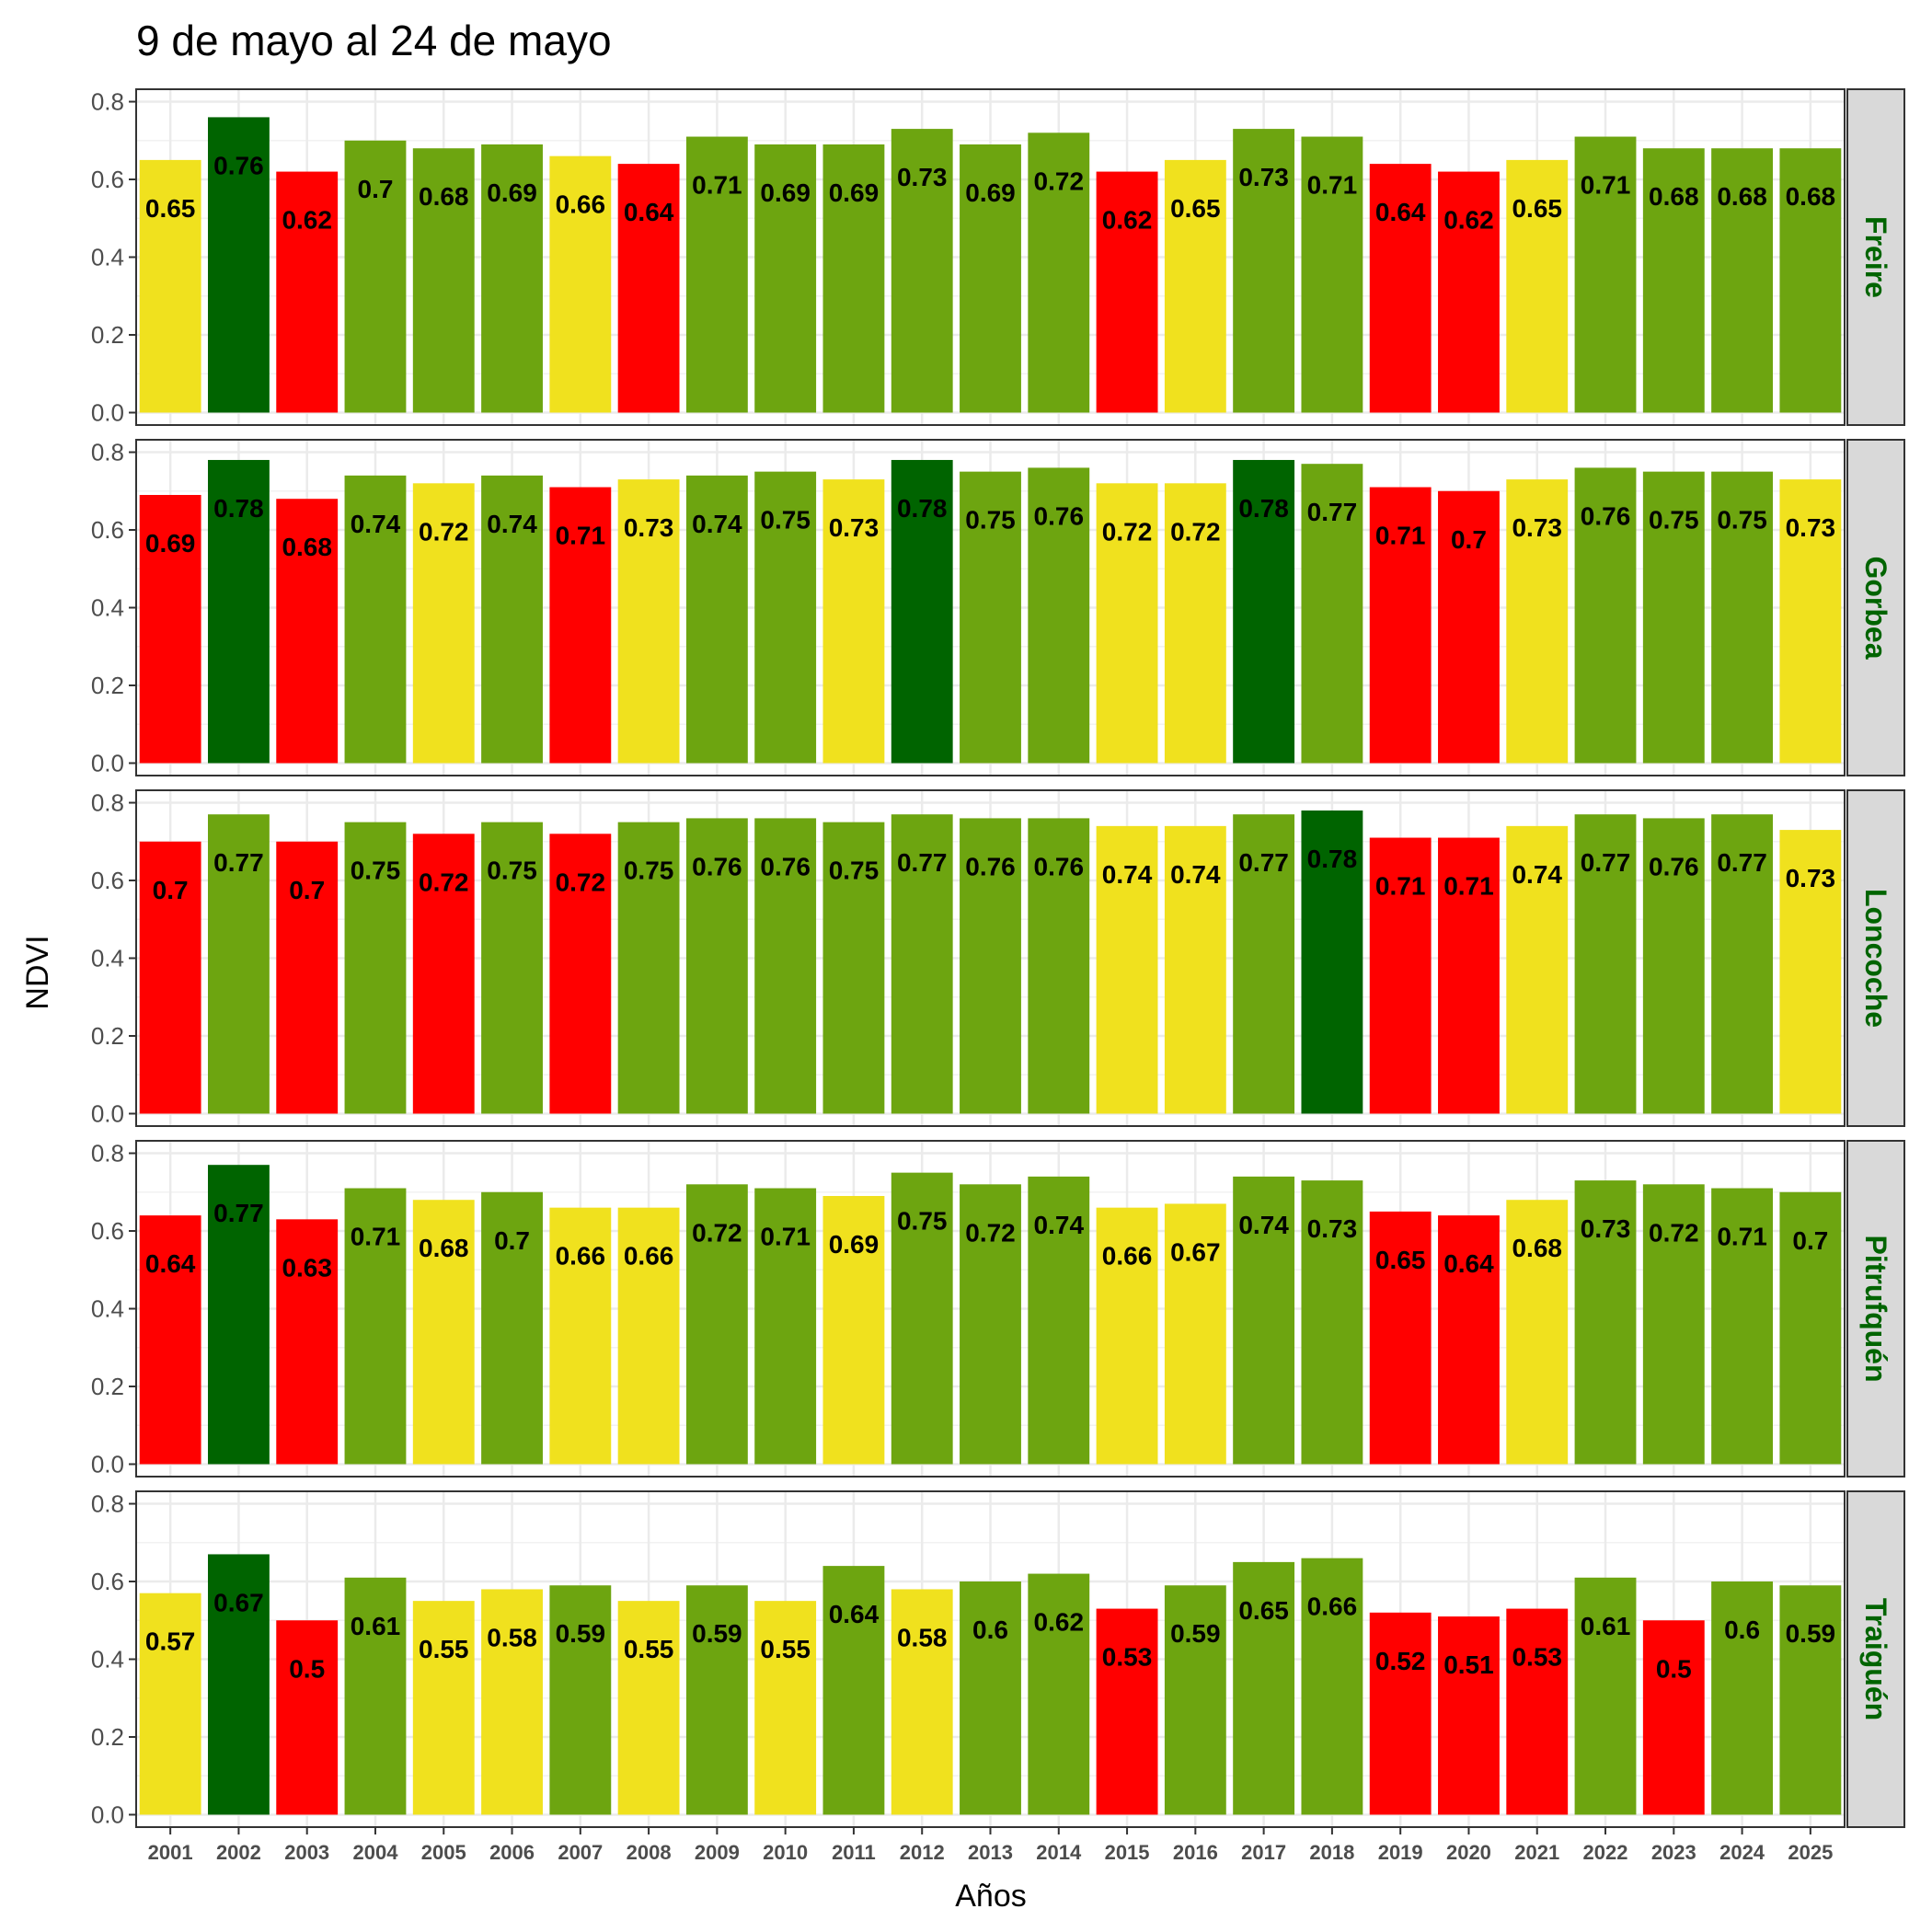 The height and width of the screenshot is (1932, 1932). Describe the element at coordinates (922, 1637) in the screenshot. I see `bar-value-label: 0.58` at that location.